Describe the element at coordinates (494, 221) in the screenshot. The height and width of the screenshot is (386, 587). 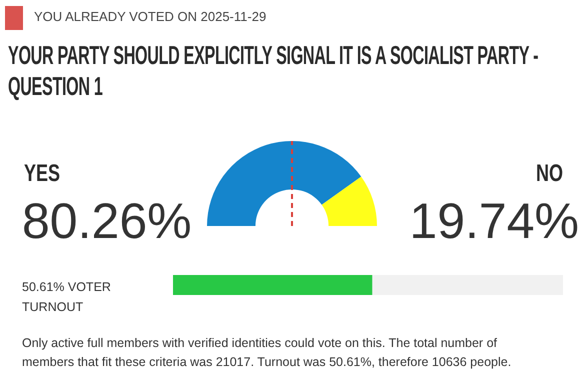
I see `data-label: 19.74%` at that location.